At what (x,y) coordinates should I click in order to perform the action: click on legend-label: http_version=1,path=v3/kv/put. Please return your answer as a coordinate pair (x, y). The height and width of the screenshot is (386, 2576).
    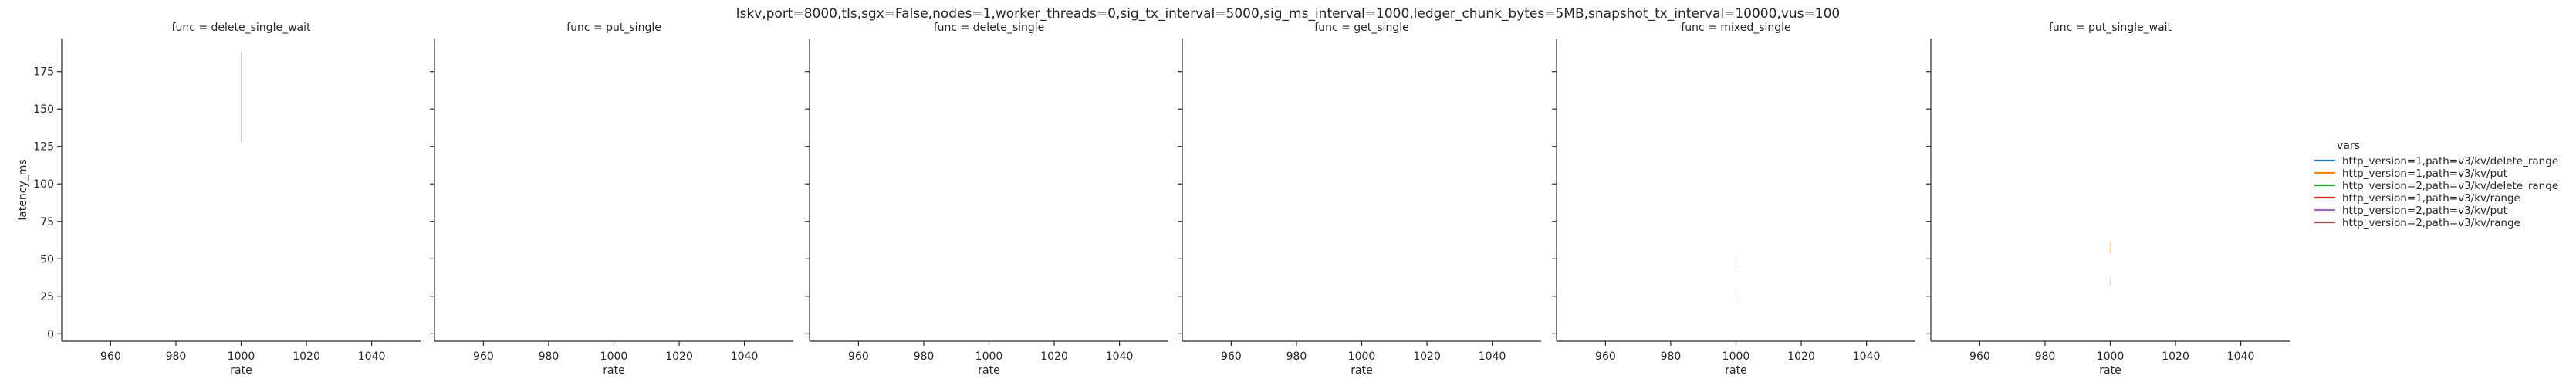
    Looking at the image, I should click on (2424, 174).